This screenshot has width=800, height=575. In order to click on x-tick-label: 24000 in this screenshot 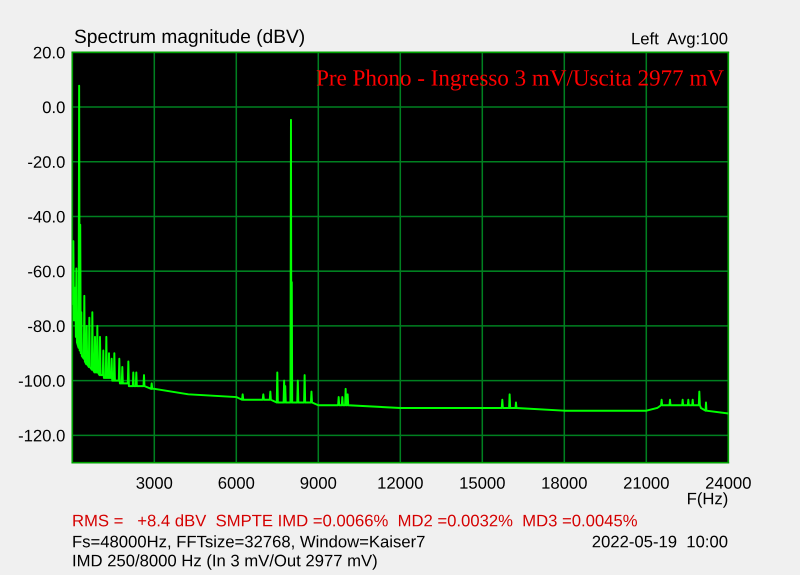, I will do `click(728, 483)`.